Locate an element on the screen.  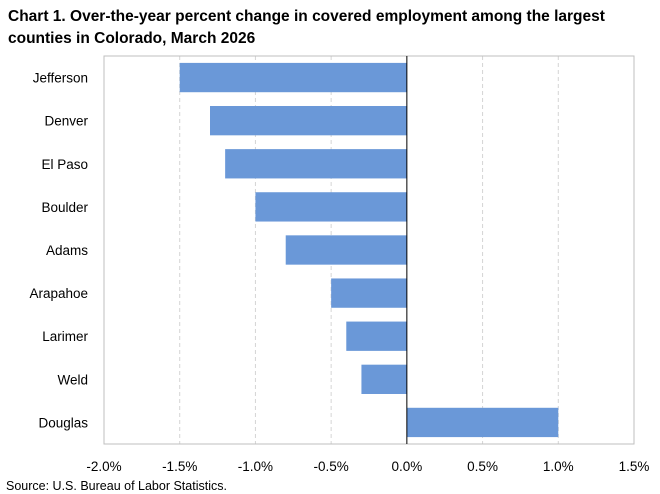
bar-denver is located at coordinates (308, 121).